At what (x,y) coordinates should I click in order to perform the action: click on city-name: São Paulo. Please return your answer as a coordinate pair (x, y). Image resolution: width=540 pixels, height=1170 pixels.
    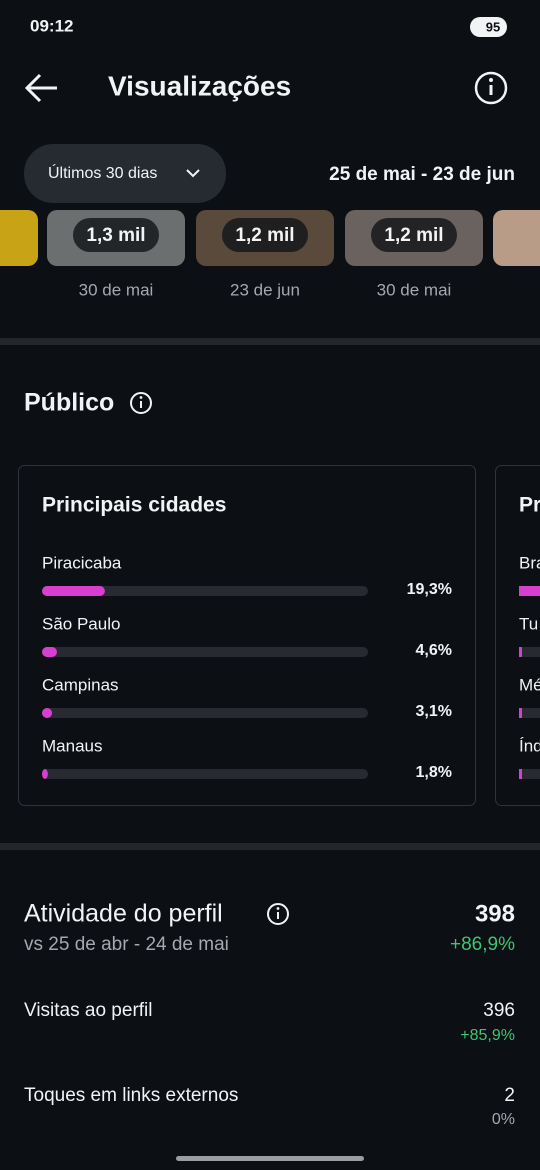
    Looking at the image, I should click on (81, 623).